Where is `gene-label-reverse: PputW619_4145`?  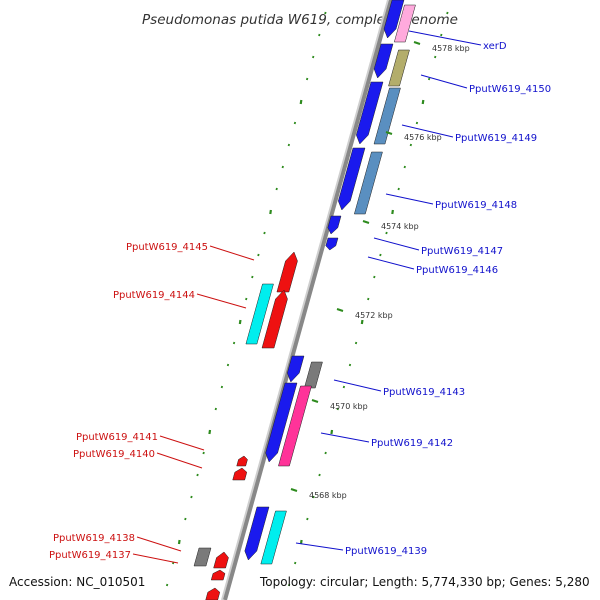 gene-label-reverse: PputW619_4145 is located at coordinates (167, 247).